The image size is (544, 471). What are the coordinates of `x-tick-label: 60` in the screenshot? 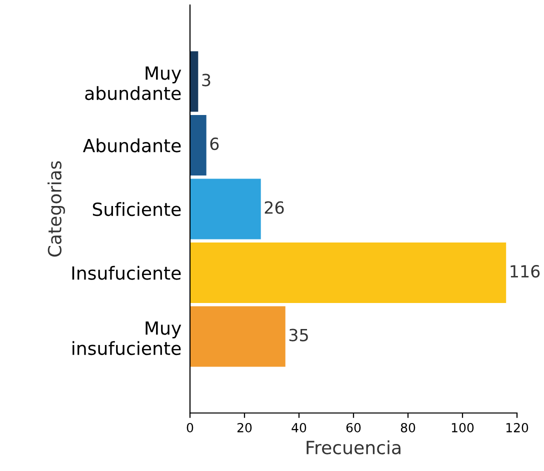 It's located at (353, 427).